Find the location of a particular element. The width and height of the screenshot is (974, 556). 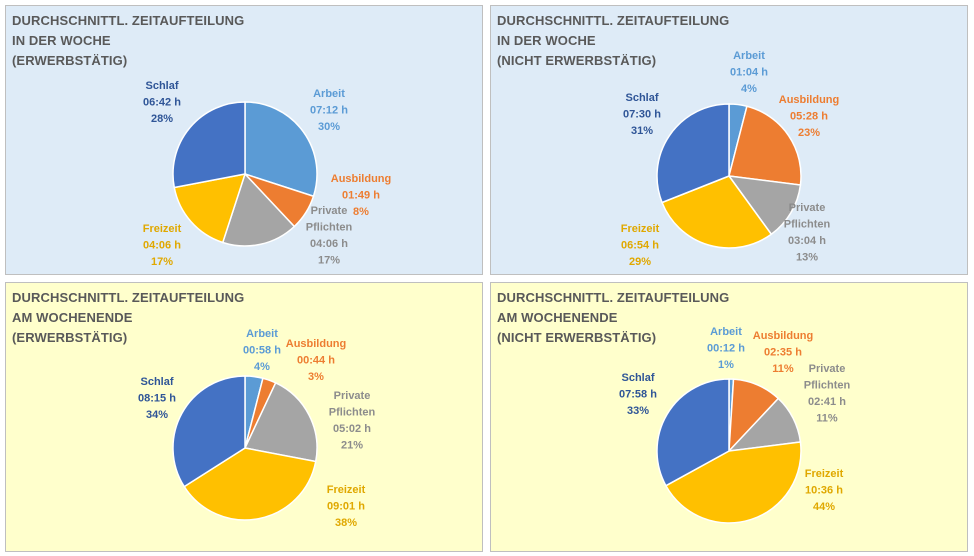

data-label-freizeit: Freizeit 10:36 h 44% is located at coordinates (824, 490).